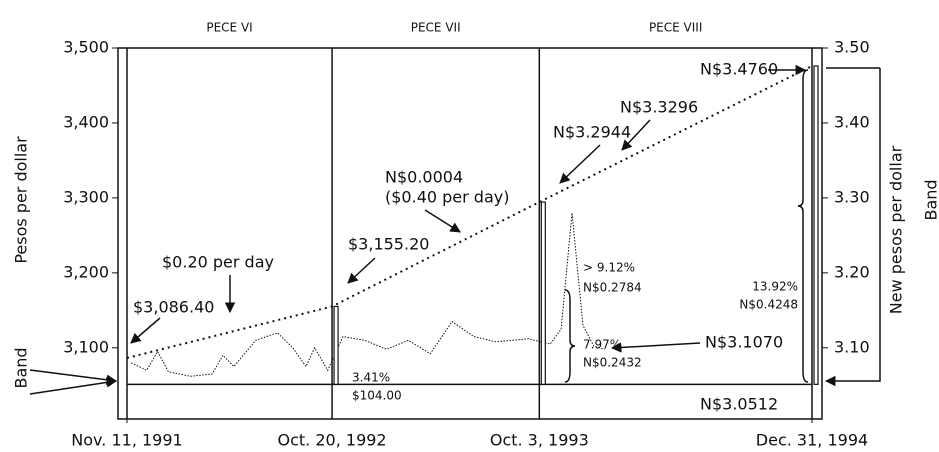 The image size is (939, 452). Describe the element at coordinates (86, 196) in the screenshot. I see `y-tick-label: 3,300` at that location.